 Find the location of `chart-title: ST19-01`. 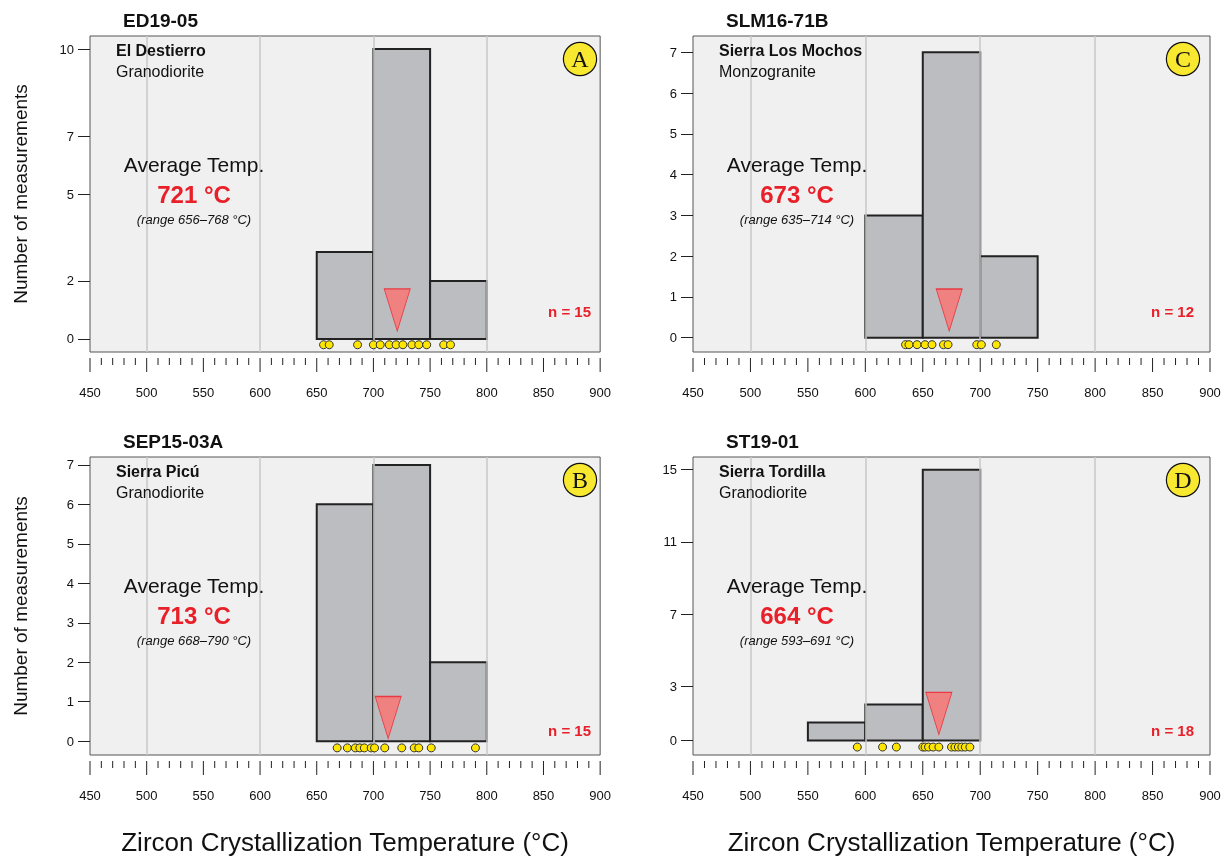

chart-title: ST19-01 is located at coordinates (763, 441).